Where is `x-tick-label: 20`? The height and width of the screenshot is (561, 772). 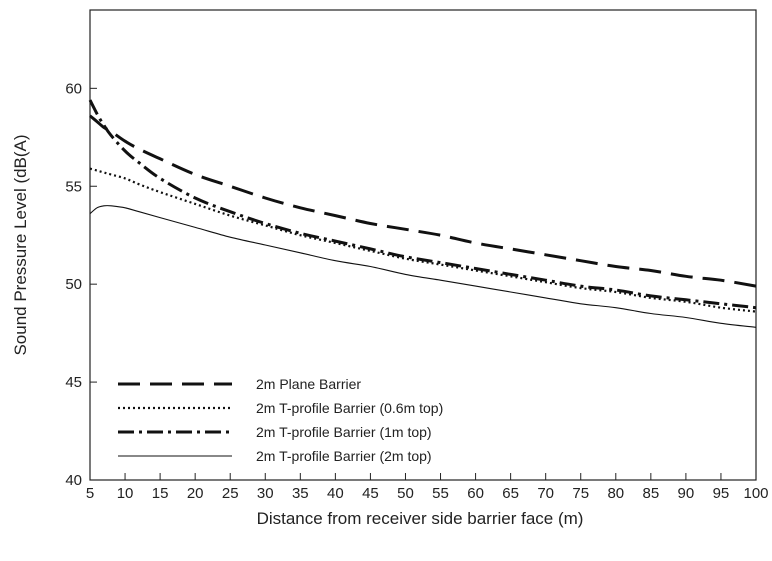 x-tick-label: 20 is located at coordinates (195, 493).